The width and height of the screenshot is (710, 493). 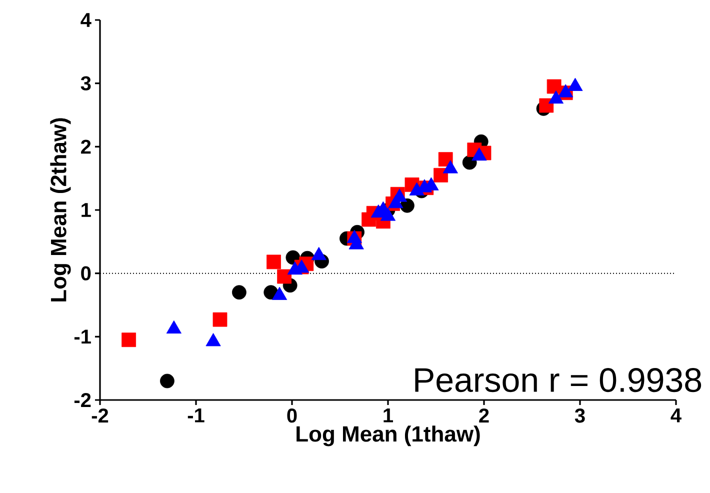 I want to click on y-axis-title: Log Mean (2thaw), so click(x=60, y=210).